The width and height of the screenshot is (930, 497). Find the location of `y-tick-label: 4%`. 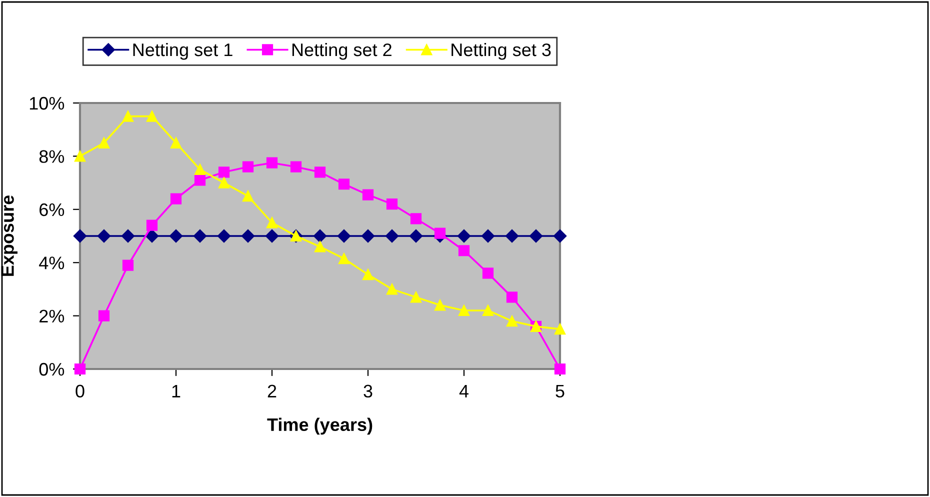

y-tick-label: 4% is located at coordinates (51, 263).